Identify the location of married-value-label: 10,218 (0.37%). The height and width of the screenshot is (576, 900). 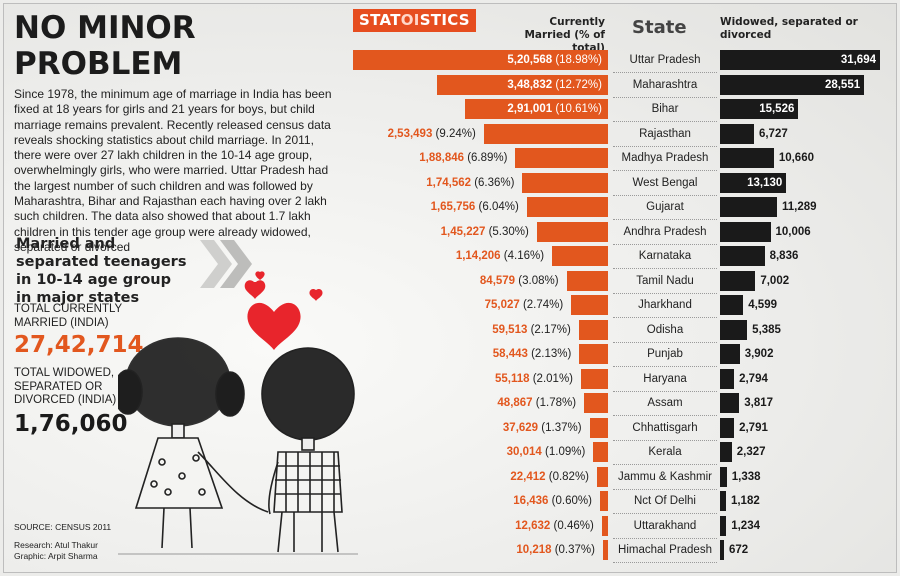
(536, 550).